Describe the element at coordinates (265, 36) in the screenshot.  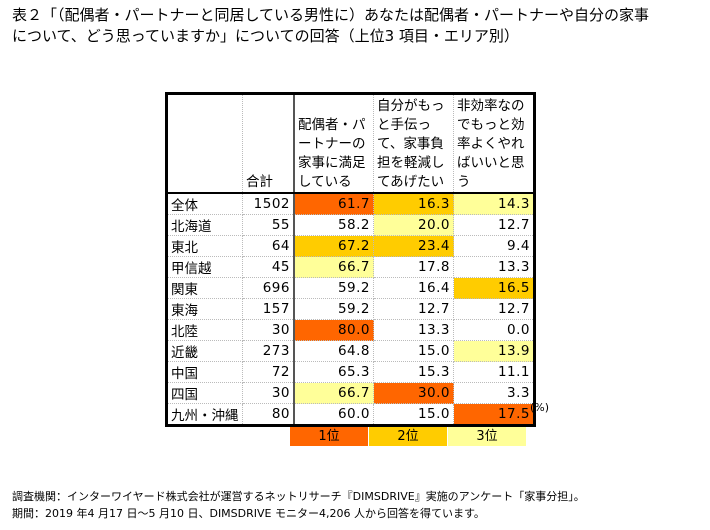
I see `title-line-2: について、どう思っていますか」についての回答（上位3 項目・エリア別）` at that location.